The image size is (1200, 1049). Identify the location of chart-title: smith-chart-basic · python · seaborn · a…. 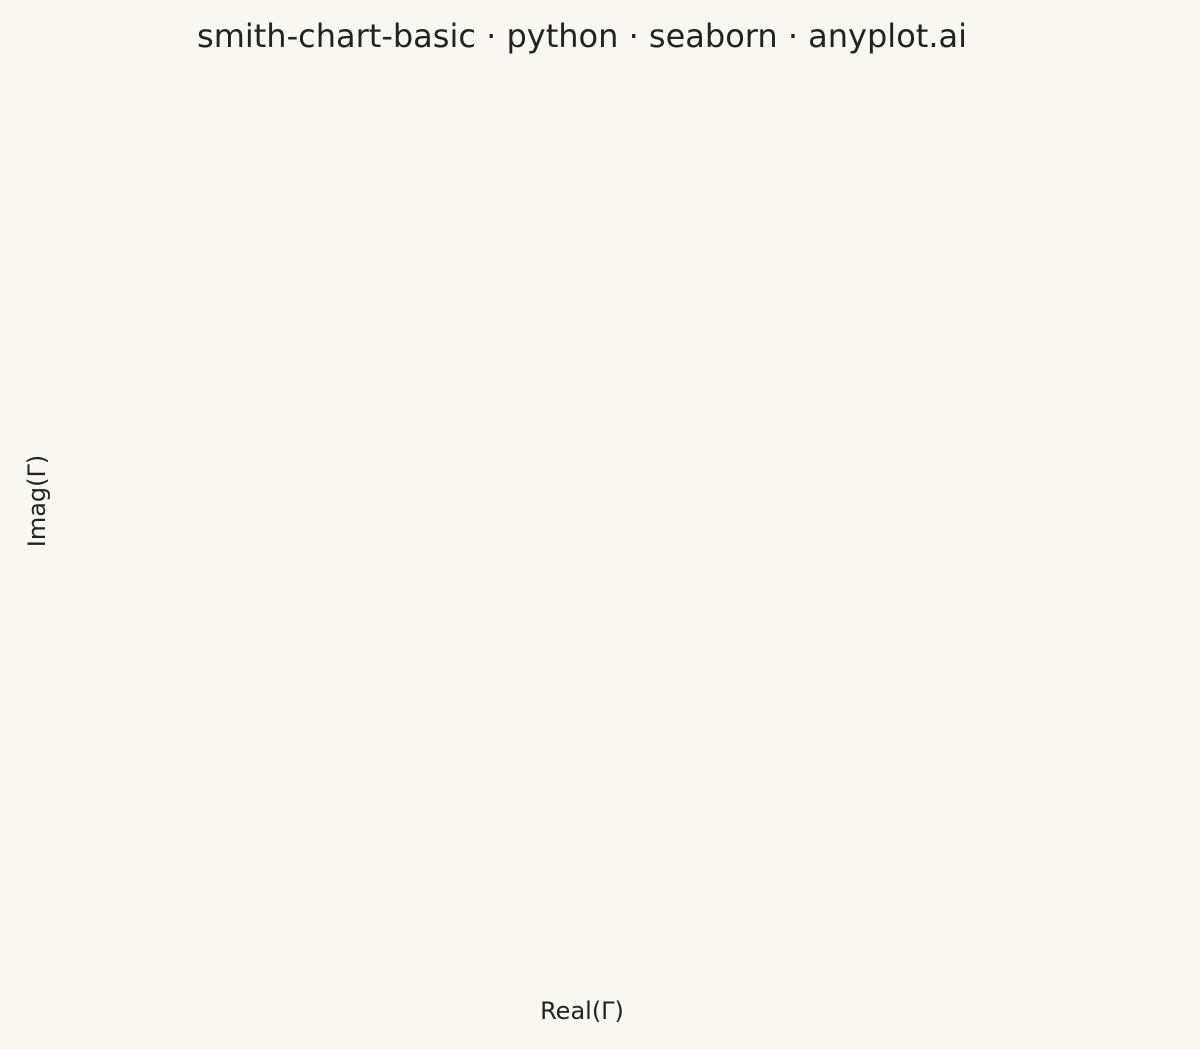
(582, 36).